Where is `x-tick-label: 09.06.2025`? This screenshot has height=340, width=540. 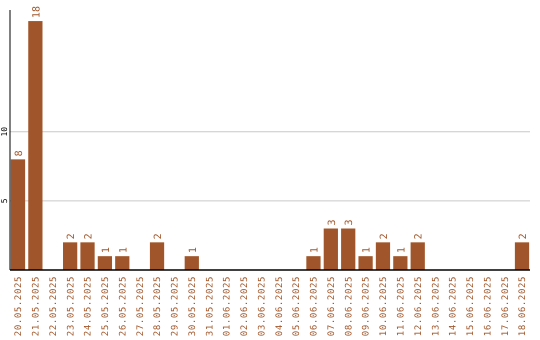 x-tick-label: 09.06.2025 is located at coordinates (367, 306).